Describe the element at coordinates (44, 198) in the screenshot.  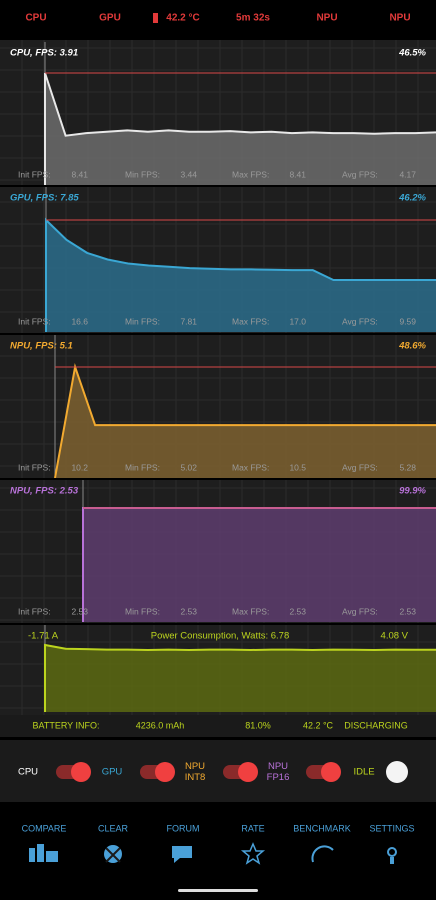
I see `panel-title: GPU, FPS: 7.85` at that location.